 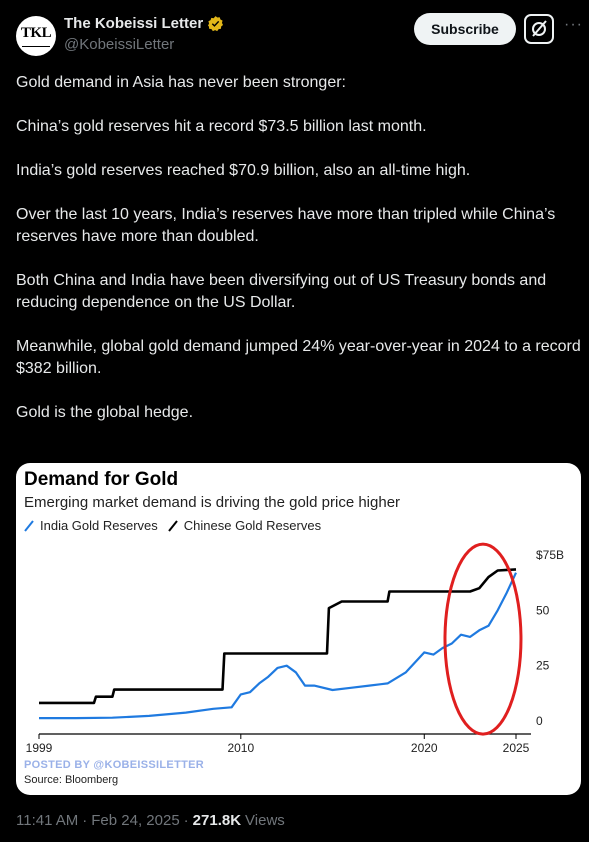 I want to click on avatar: TKL, so click(x=36, y=36).